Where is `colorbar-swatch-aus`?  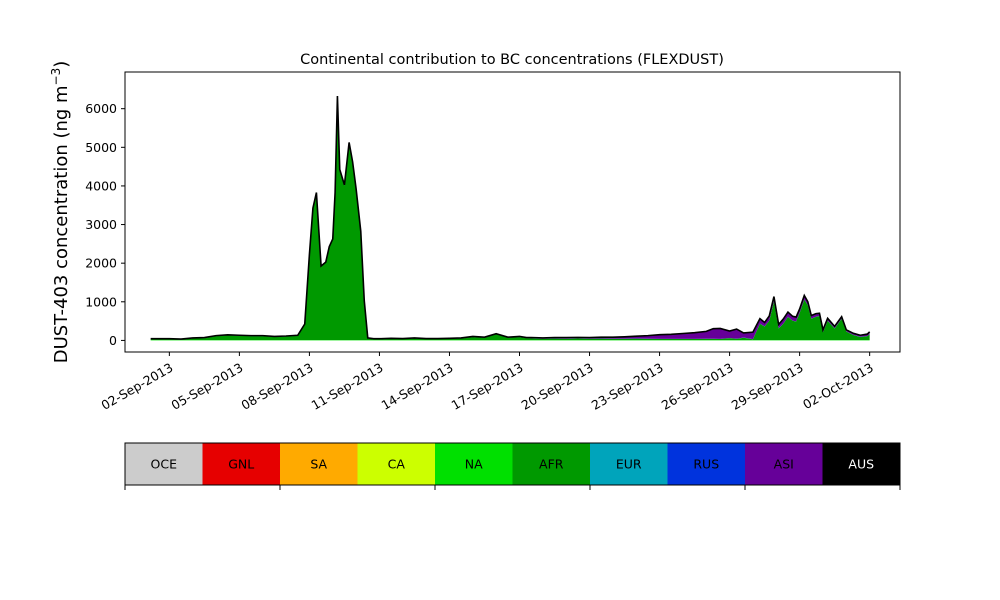 colorbar-swatch-aus is located at coordinates (861, 464).